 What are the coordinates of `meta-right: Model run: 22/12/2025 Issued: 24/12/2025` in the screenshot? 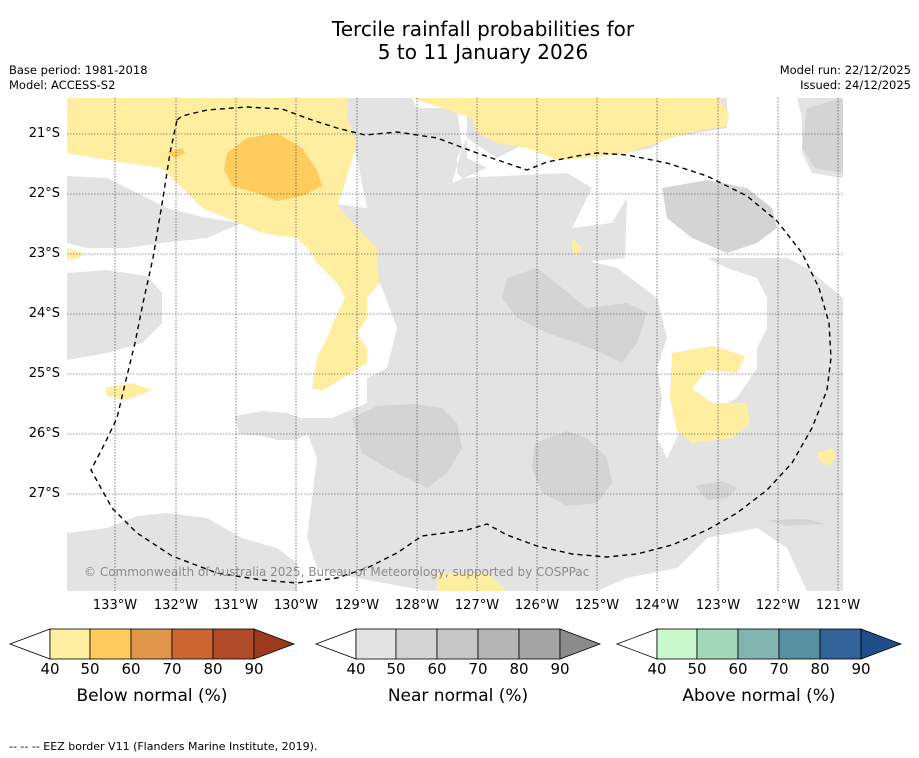 It's located at (845, 78).